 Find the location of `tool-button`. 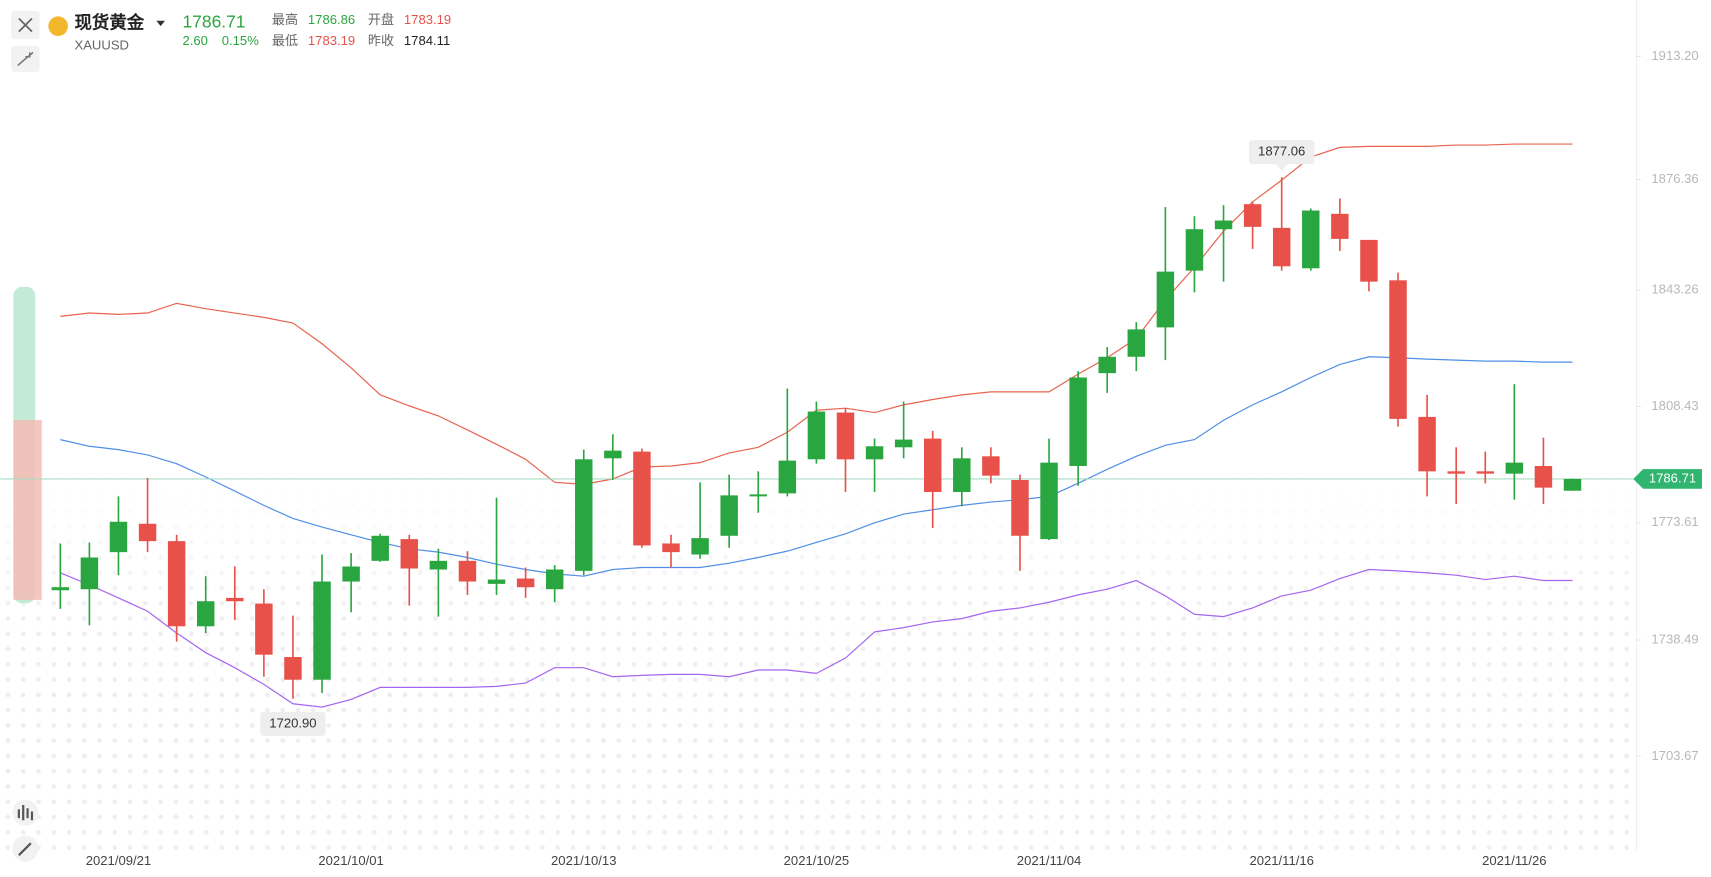

tool-button is located at coordinates (25, 812).